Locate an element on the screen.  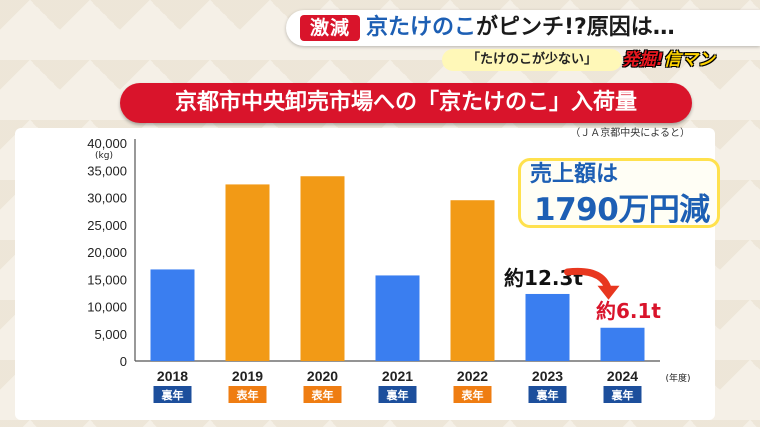
y-tick-label: 40,000 is located at coordinates (107, 143).